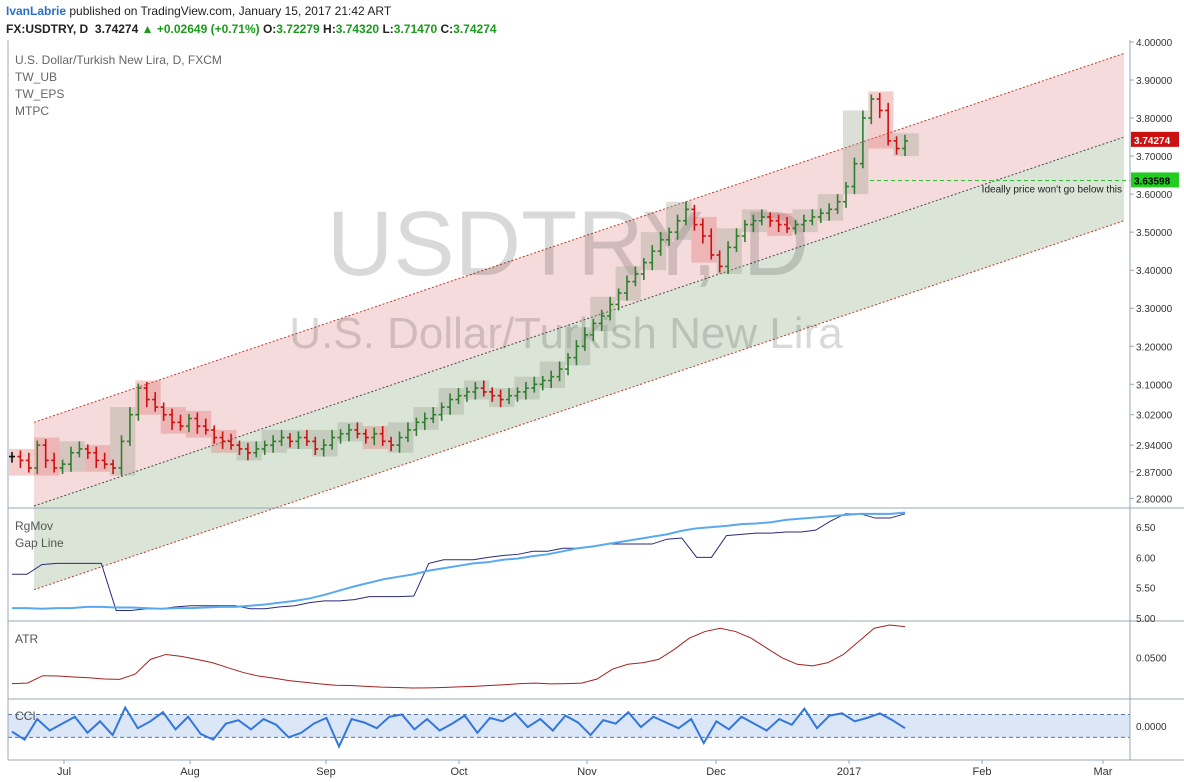 This screenshot has width=1184, height=782. Describe the element at coordinates (475, 29) in the screenshot. I see `close-value: 3.74274` at that location.